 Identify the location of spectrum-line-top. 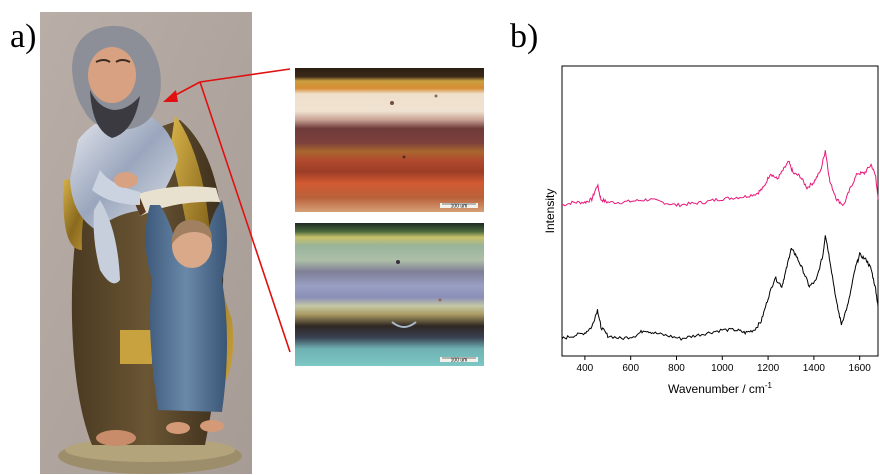
(720, 179).